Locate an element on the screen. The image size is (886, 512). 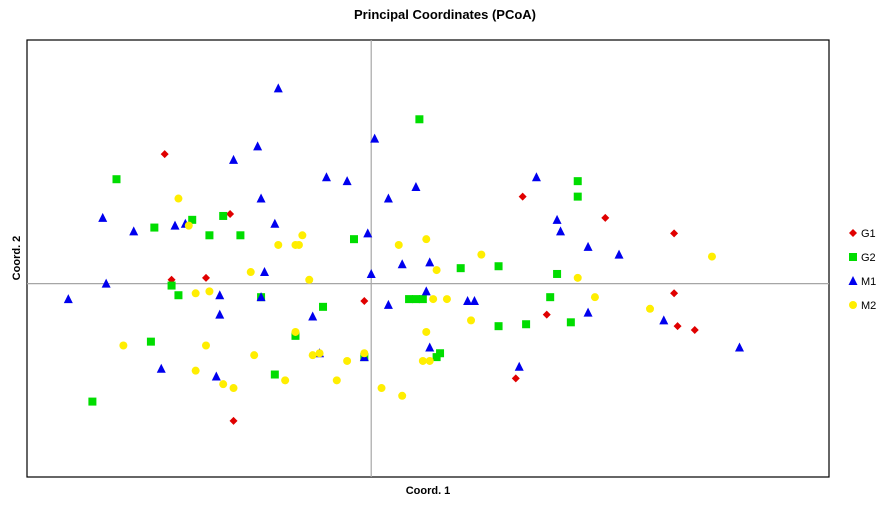
legend-label-g1: G1 is located at coordinates (868, 234).